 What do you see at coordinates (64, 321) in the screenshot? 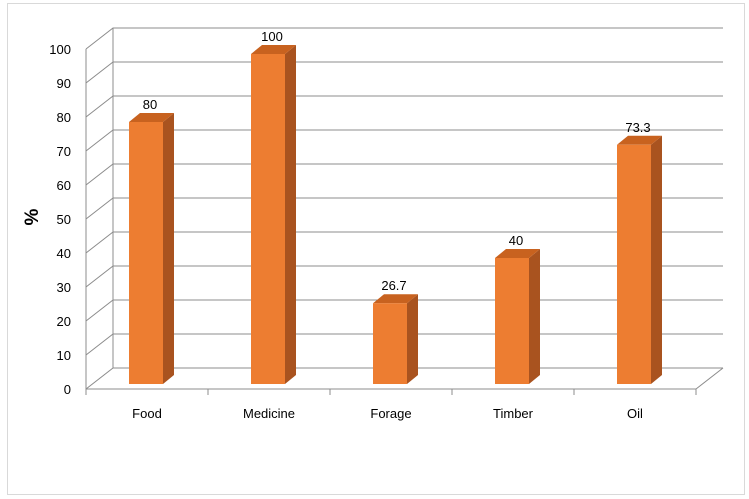
I see `y-tick-label: 20` at bounding box center [64, 321].